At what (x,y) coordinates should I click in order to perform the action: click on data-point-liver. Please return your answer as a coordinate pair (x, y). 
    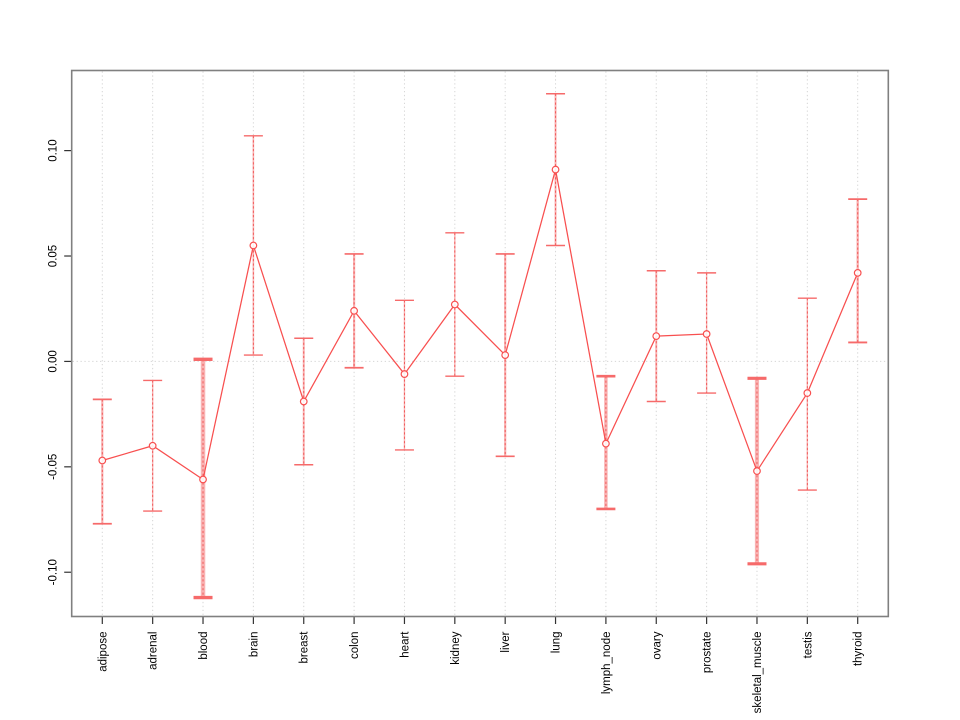
    Looking at the image, I should click on (505, 355).